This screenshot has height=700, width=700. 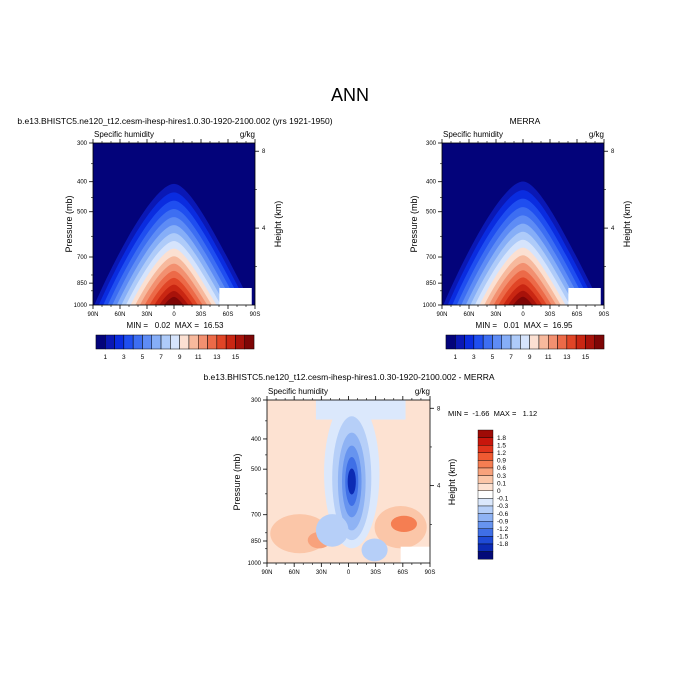 What do you see at coordinates (501, 468) in the screenshot?
I see `colorbar-label: 0.6` at bounding box center [501, 468].